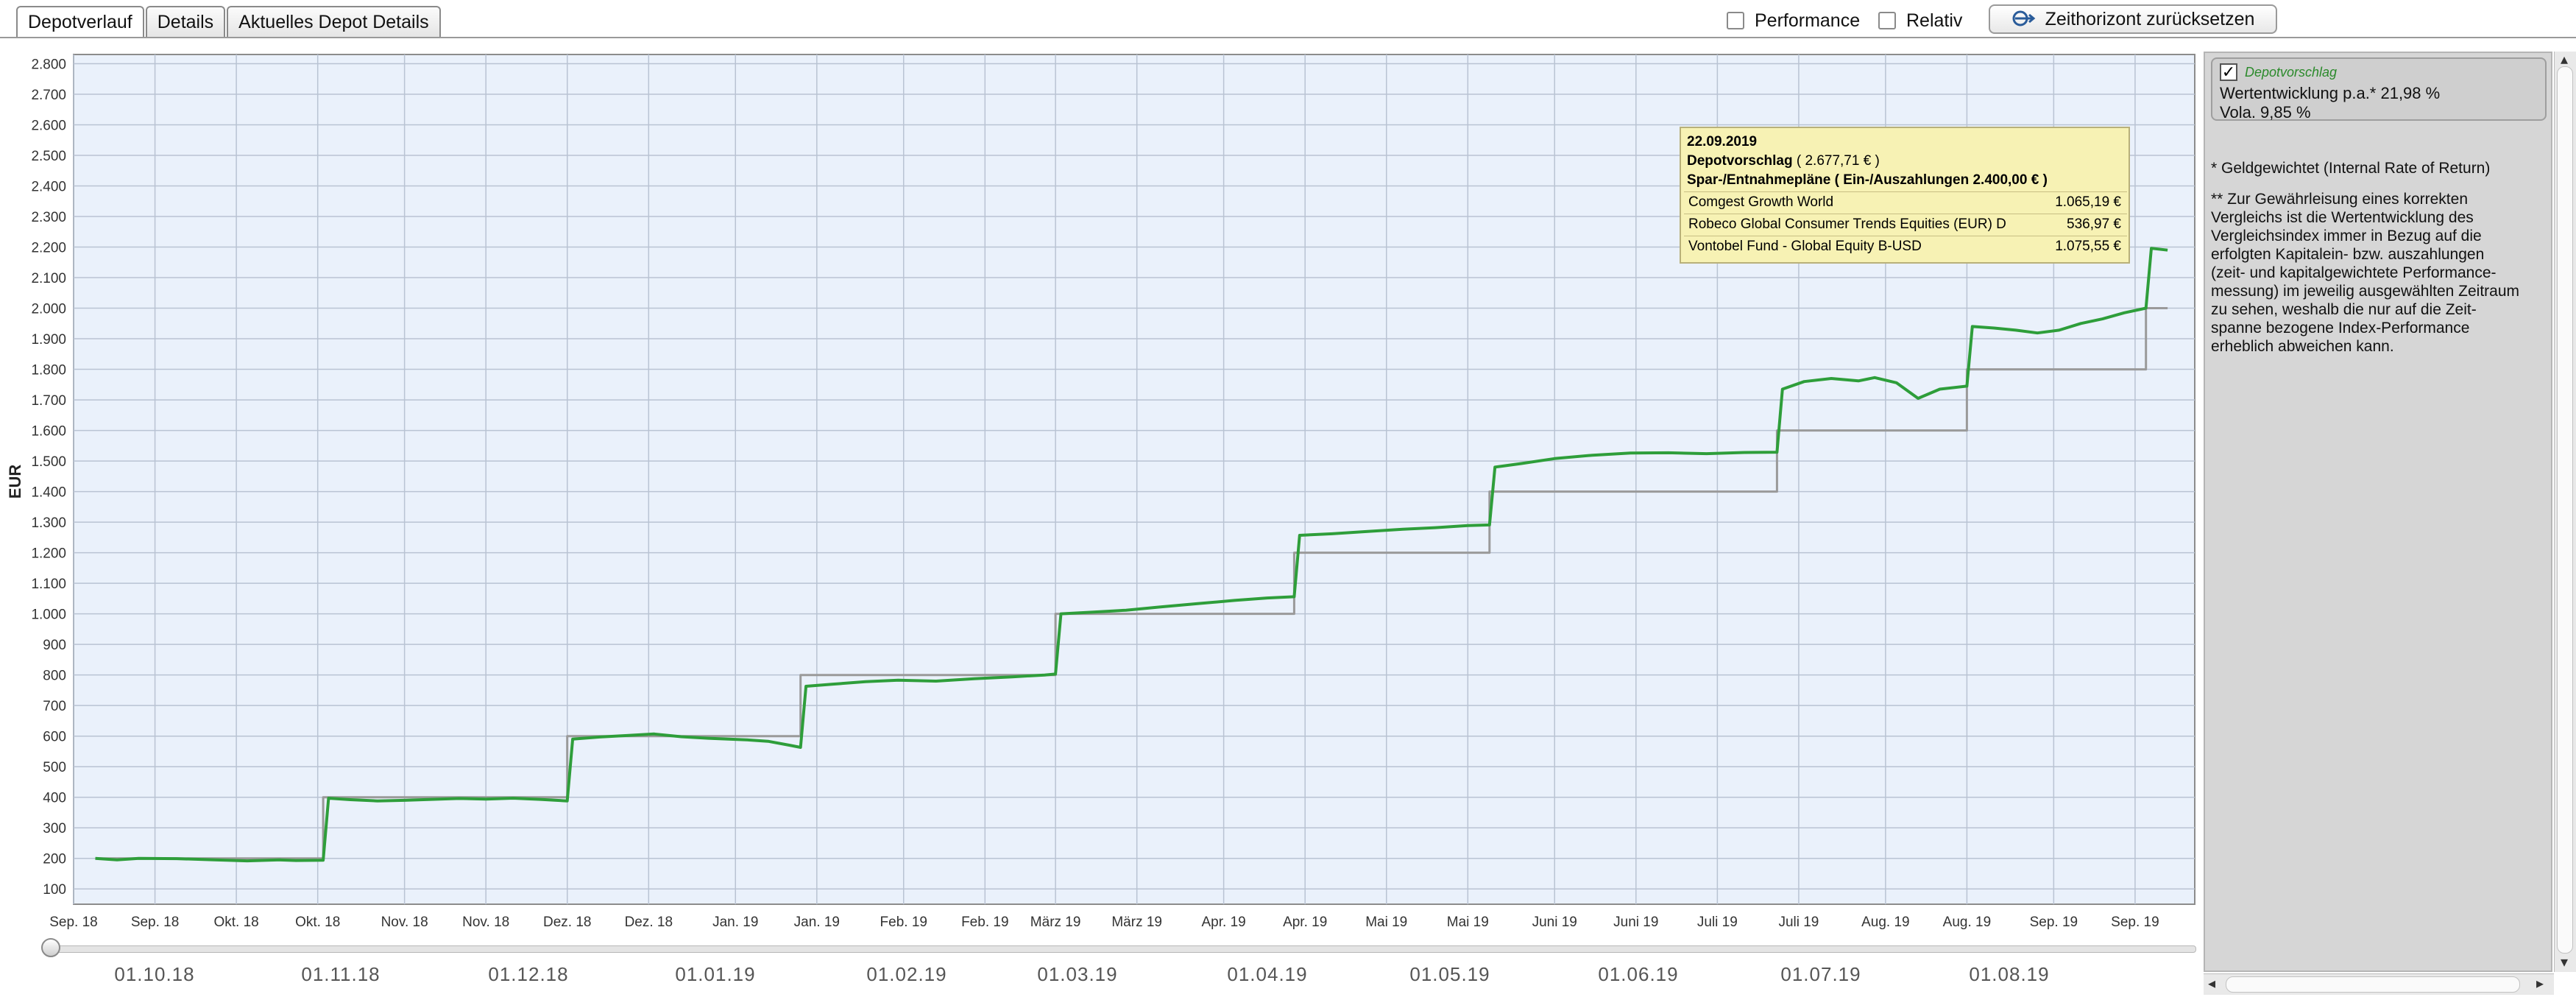 This screenshot has width=2576, height=997. Describe the element at coordinates (48, 125) in the screenshot. I see `y-tick-label: 2.600` at that location.